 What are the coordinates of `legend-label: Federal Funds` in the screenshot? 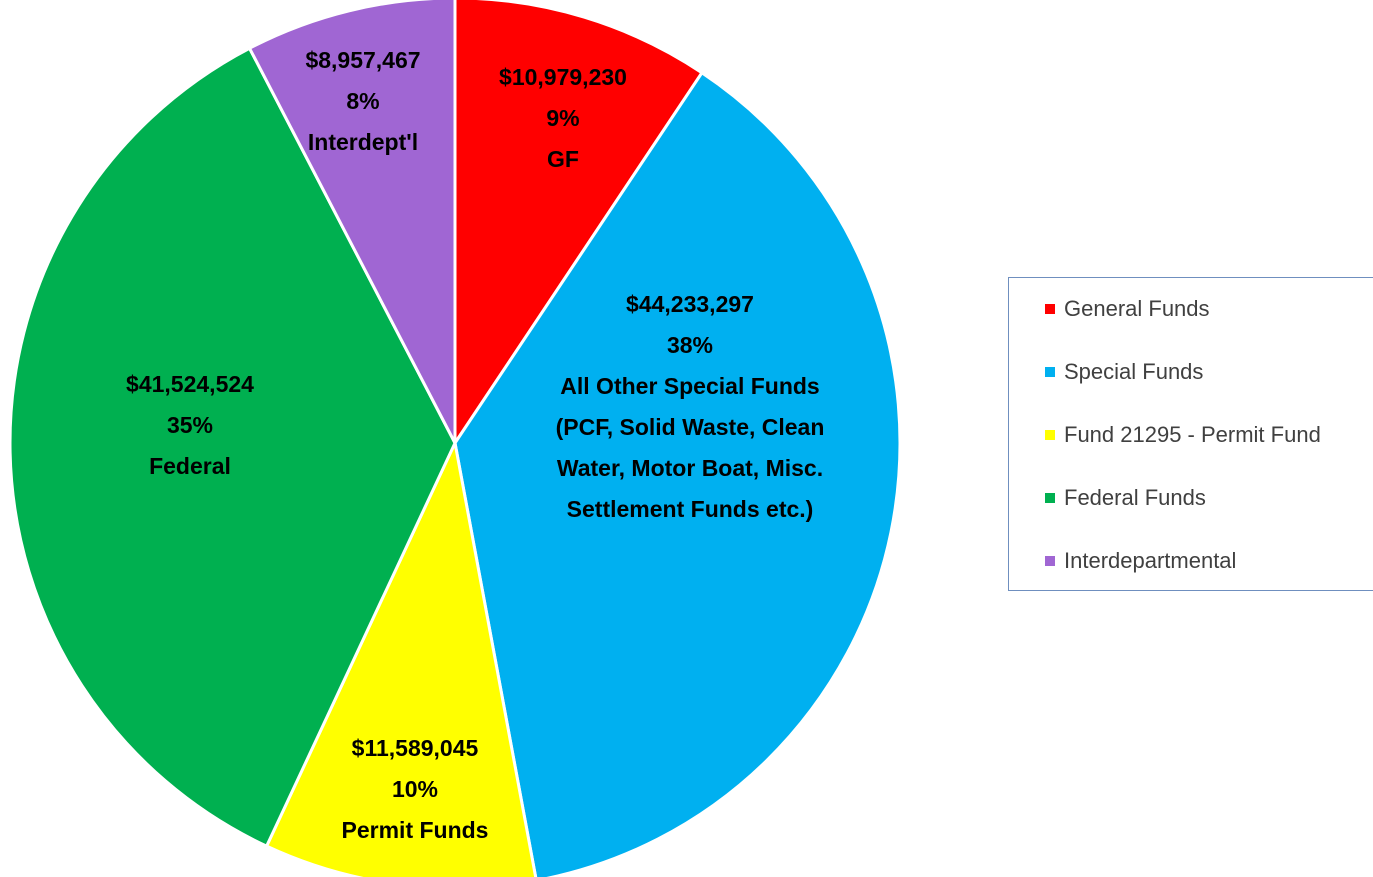 It's located at (1135, 497).